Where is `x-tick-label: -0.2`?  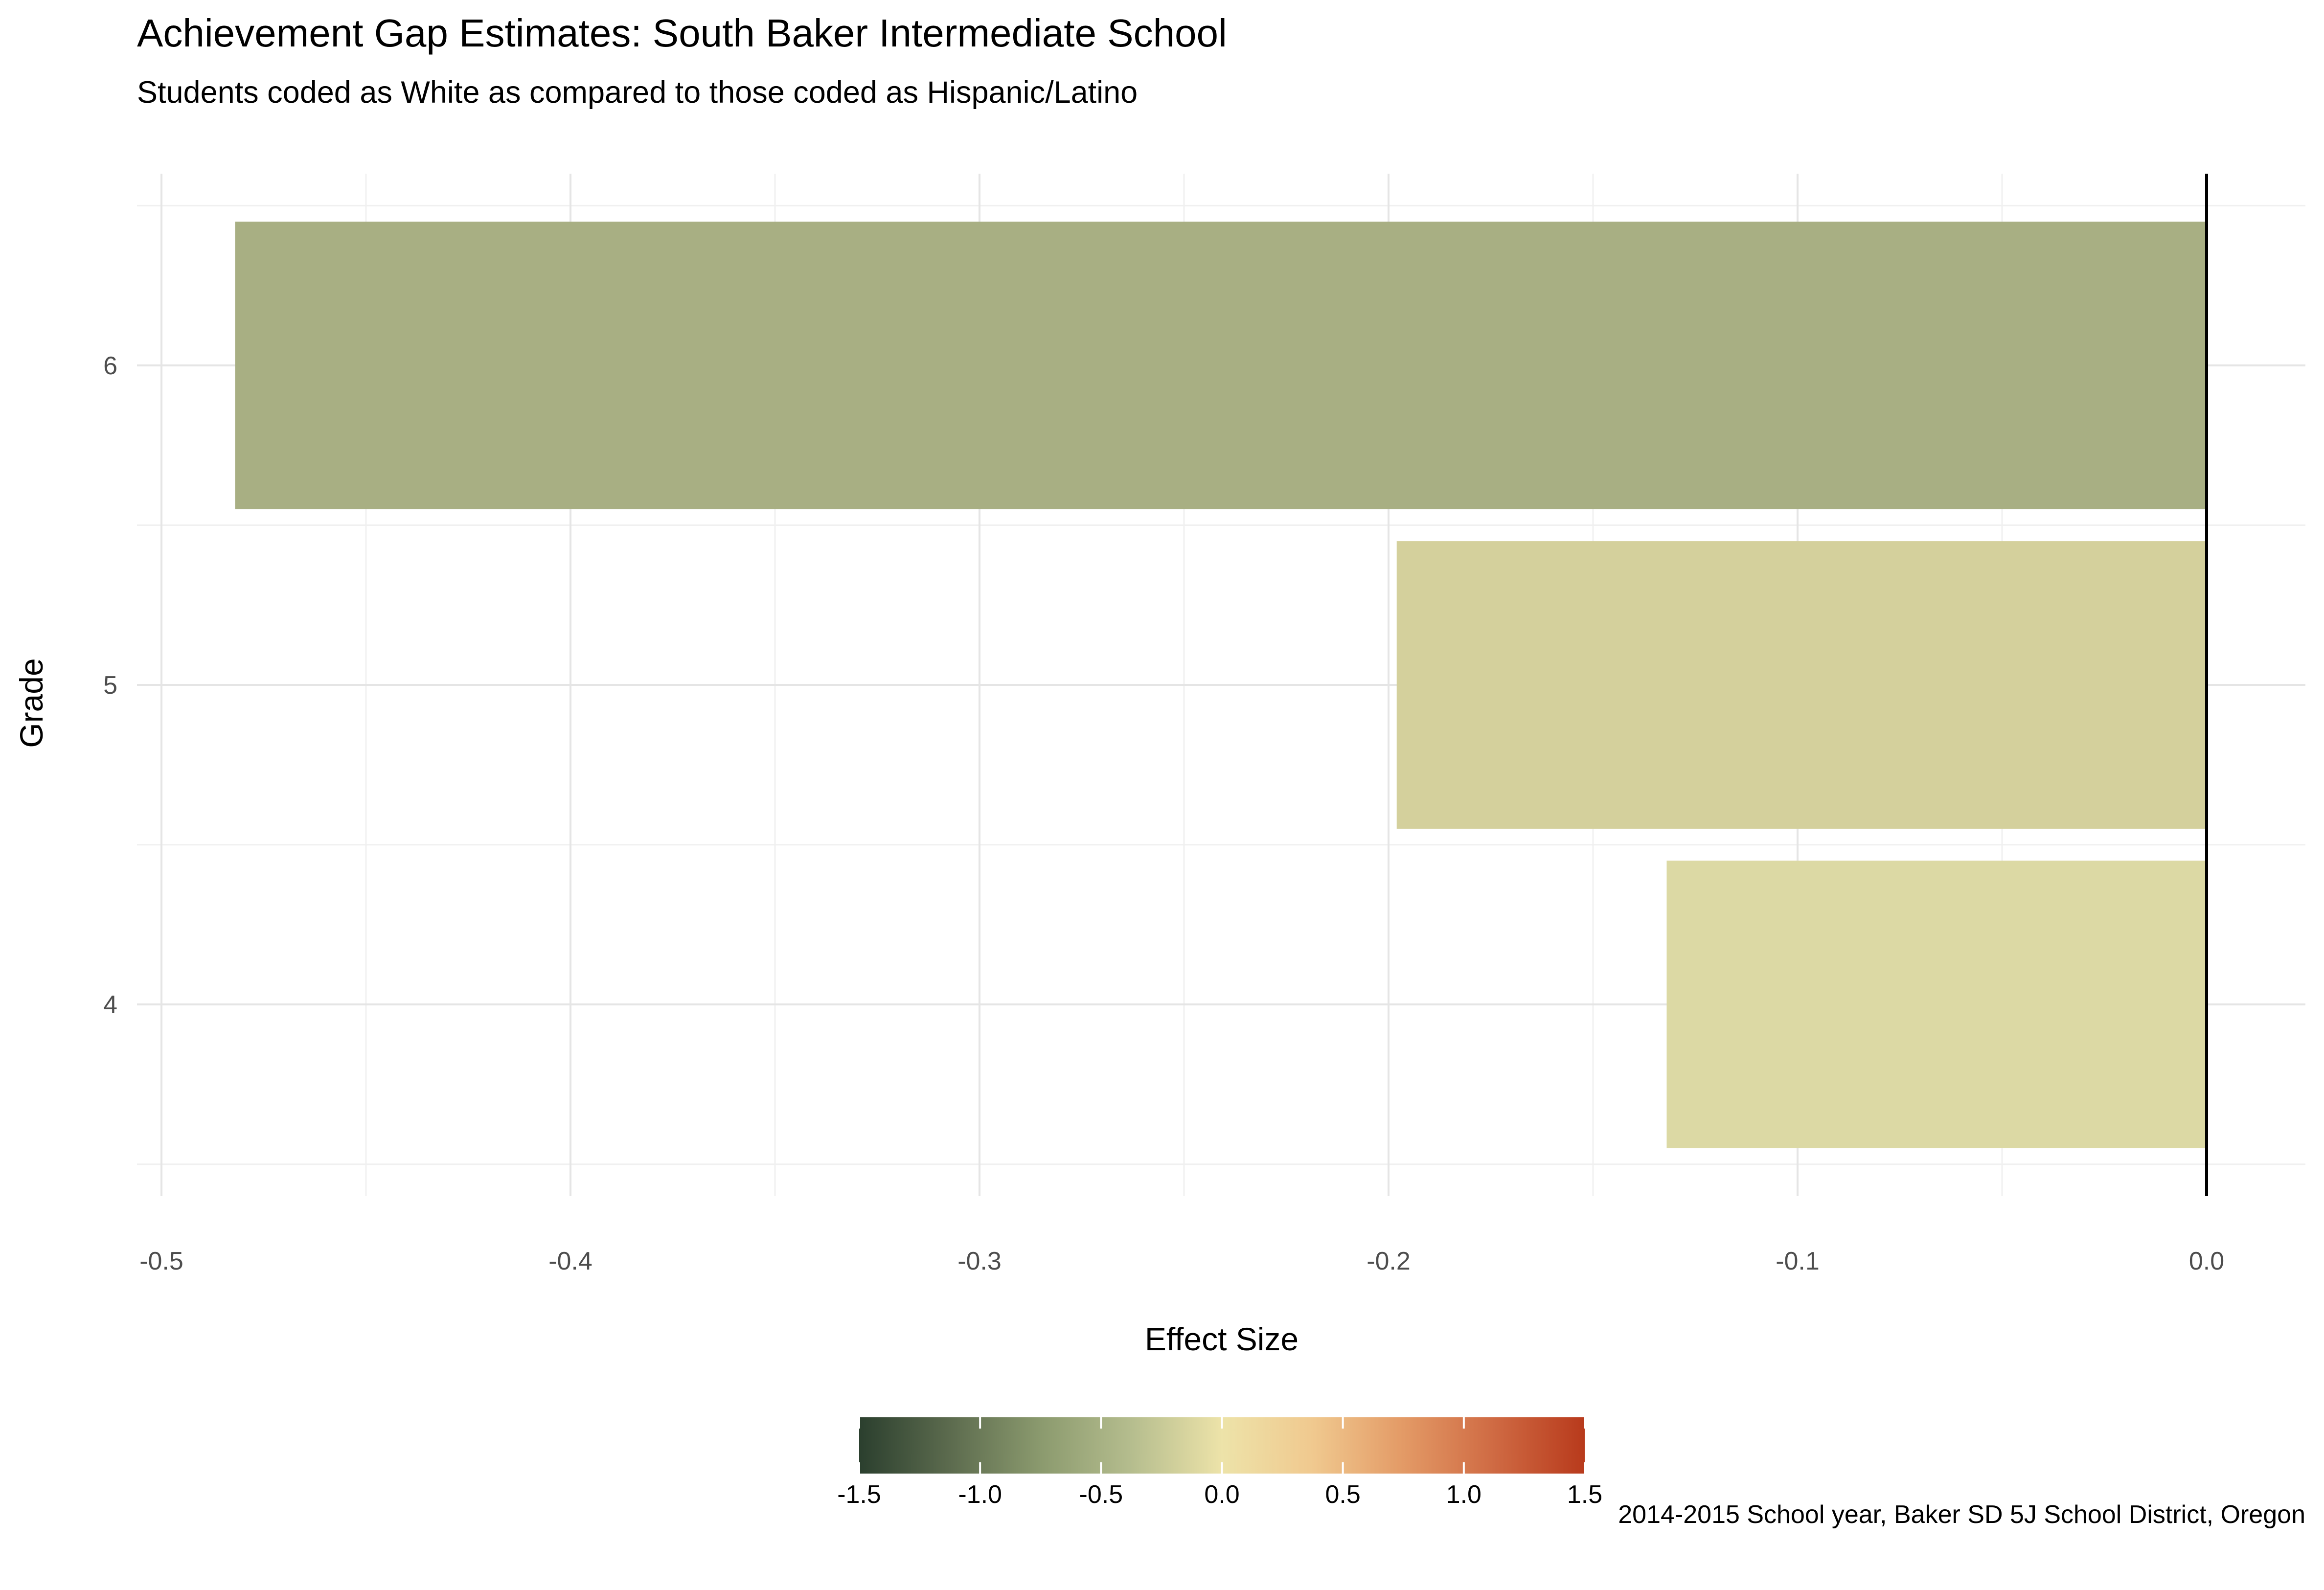 x-tick-label: -0.2 is located at coordinates (1389, 1261).